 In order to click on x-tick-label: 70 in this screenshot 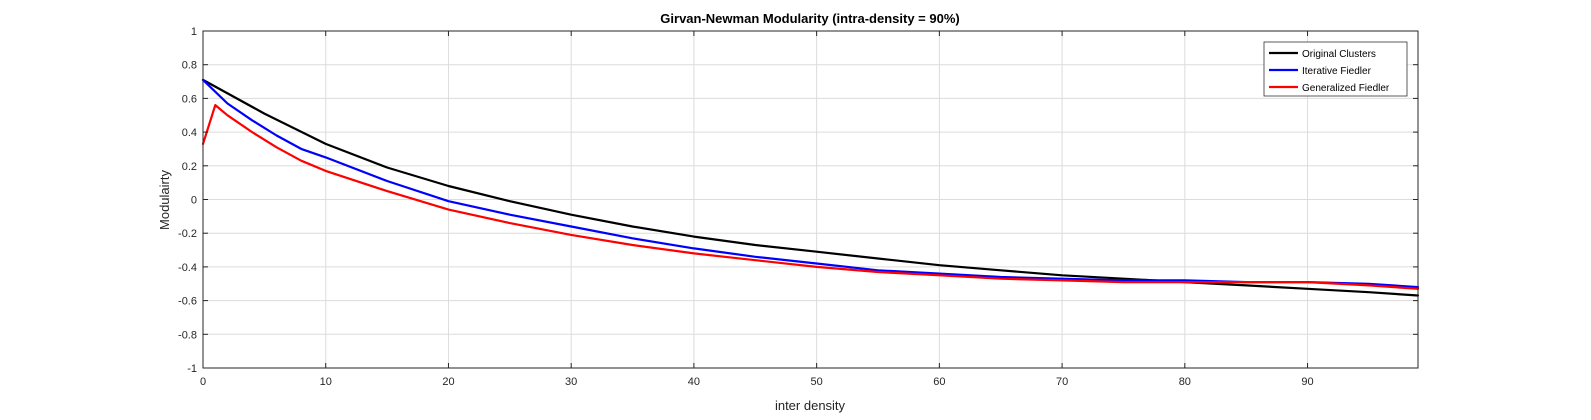, I will do `click(1062, 382)`.